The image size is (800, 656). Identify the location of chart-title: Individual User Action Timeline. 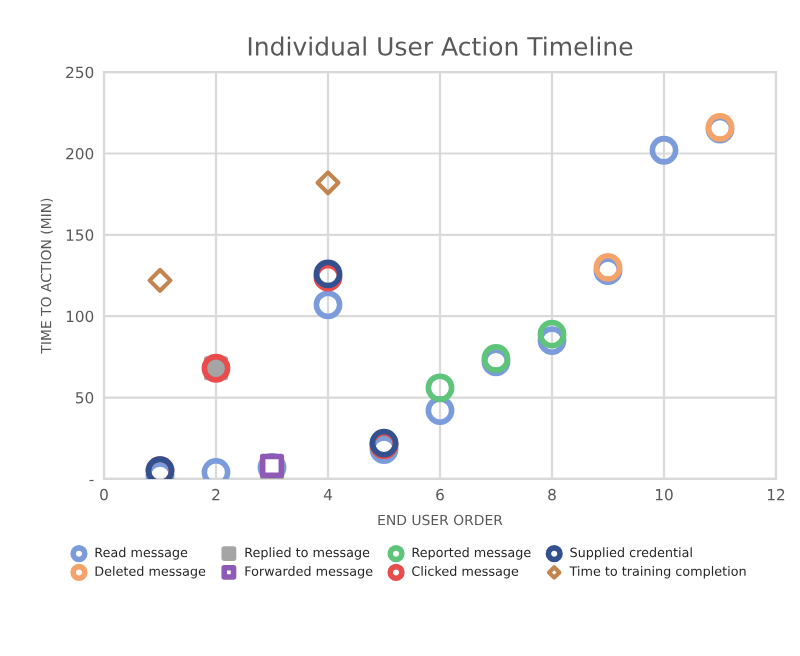
(440, 46).